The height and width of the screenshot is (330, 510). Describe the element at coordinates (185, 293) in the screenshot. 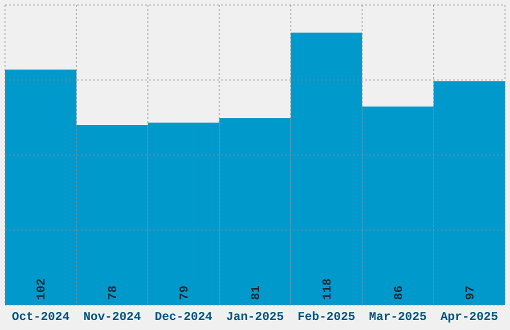

I see `data-label: 79` at that location.